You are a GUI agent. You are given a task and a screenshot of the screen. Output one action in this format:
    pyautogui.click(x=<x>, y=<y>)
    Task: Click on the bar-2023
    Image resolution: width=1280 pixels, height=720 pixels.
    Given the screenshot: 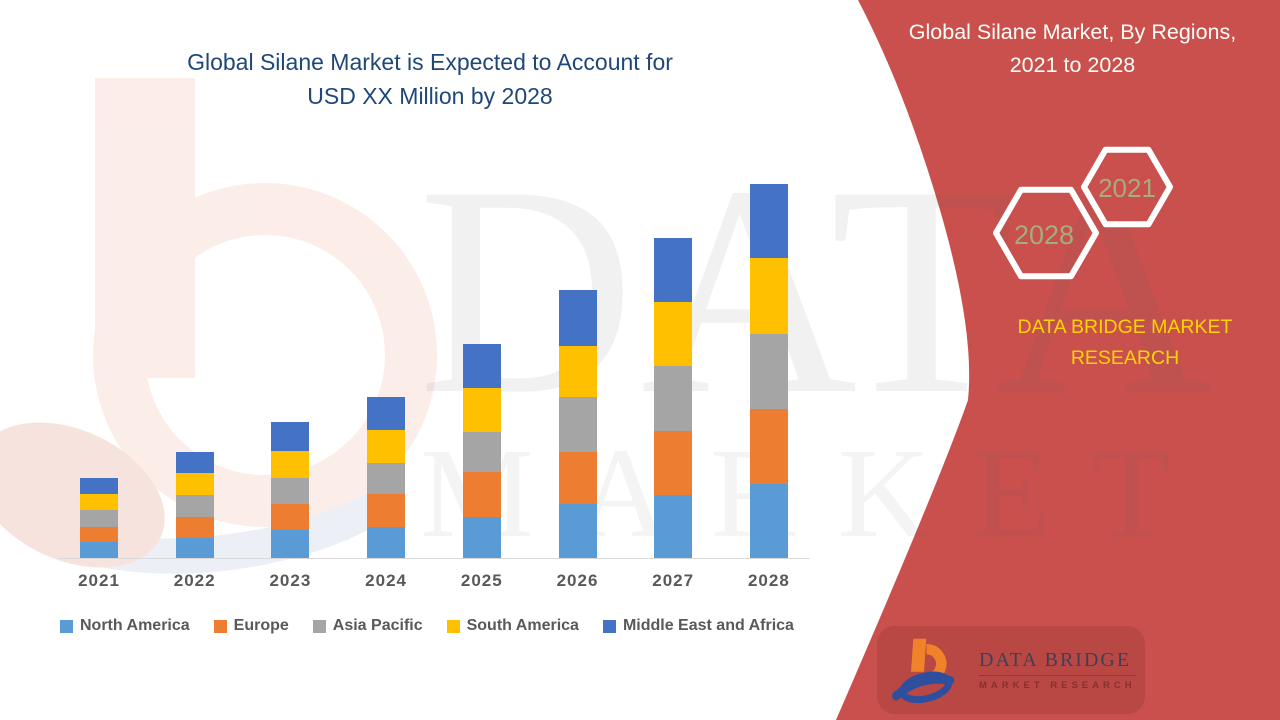 What is the action you would take?
    pyautogui.click(x=290, y=490)
    